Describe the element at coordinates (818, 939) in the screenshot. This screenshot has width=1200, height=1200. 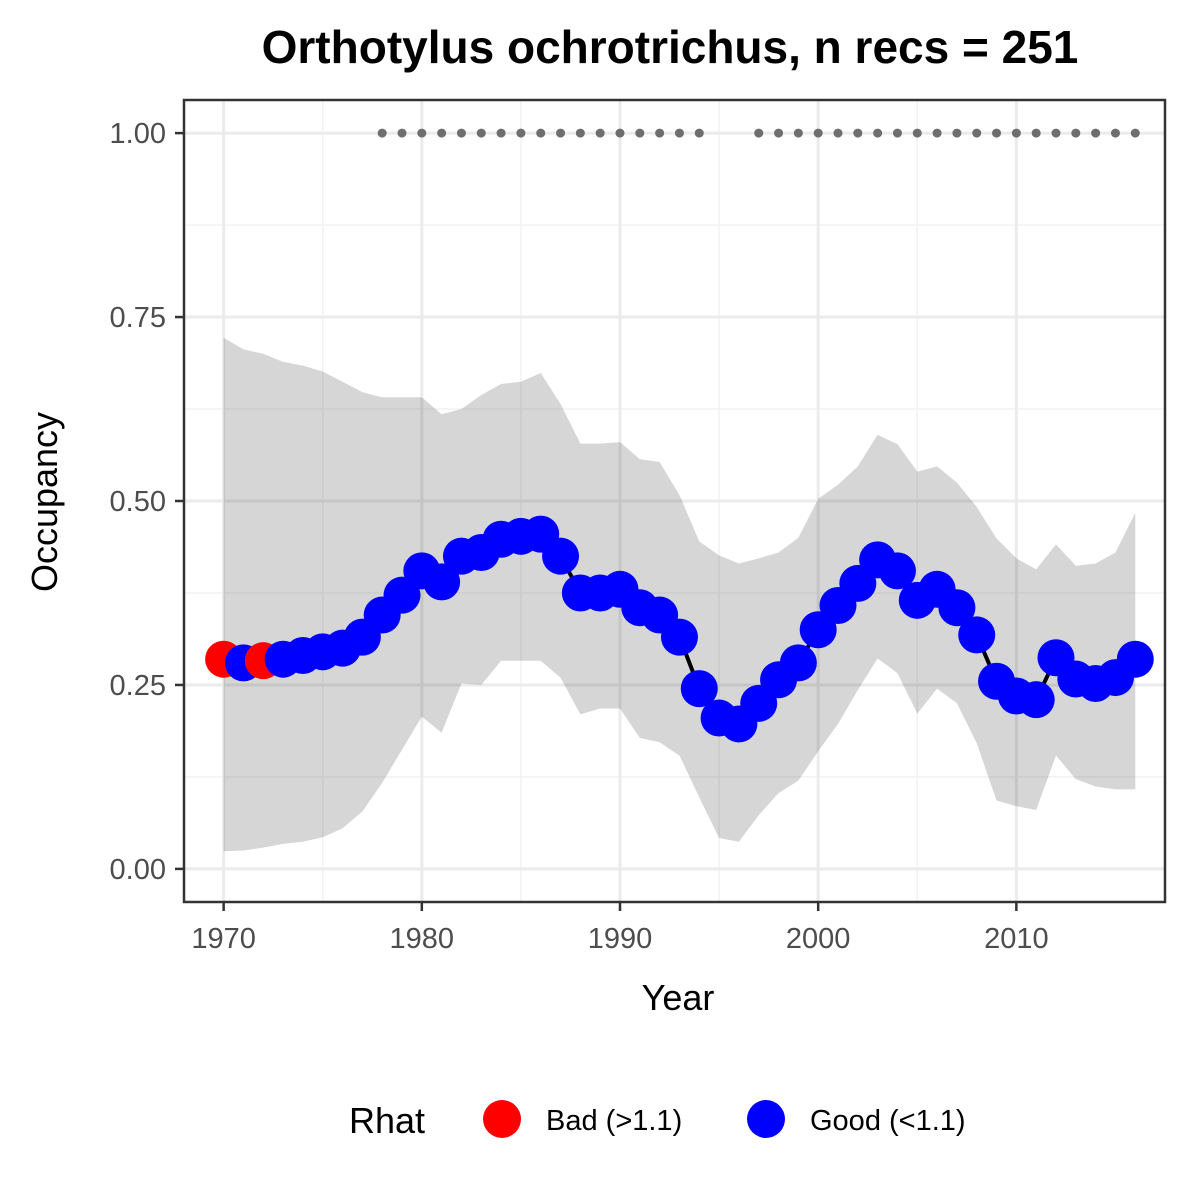
I see `x-tick-label: 2000` at that location.